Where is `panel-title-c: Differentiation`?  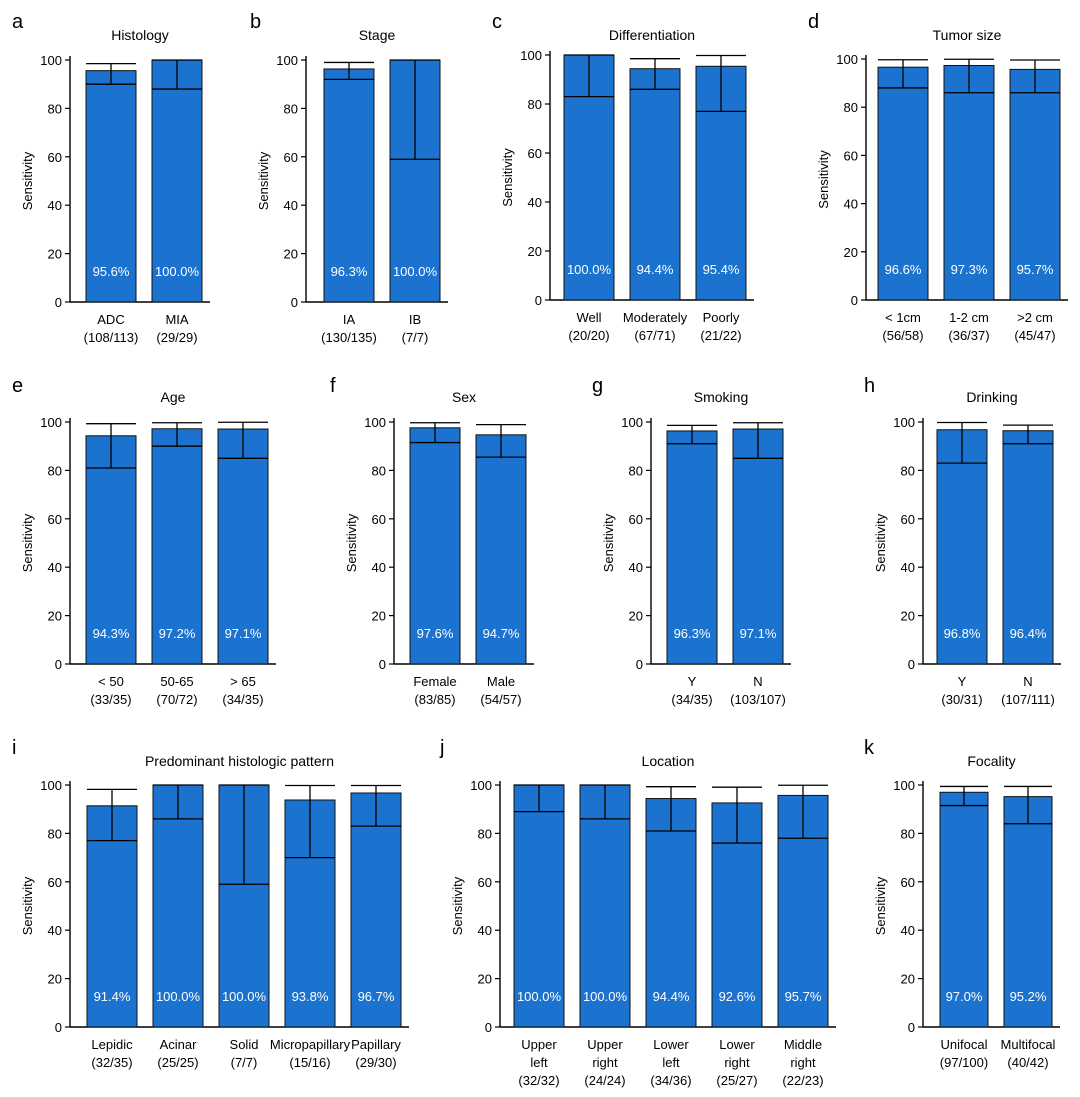
panel-title-c: Differentiation is located at coordinates (652, 35).